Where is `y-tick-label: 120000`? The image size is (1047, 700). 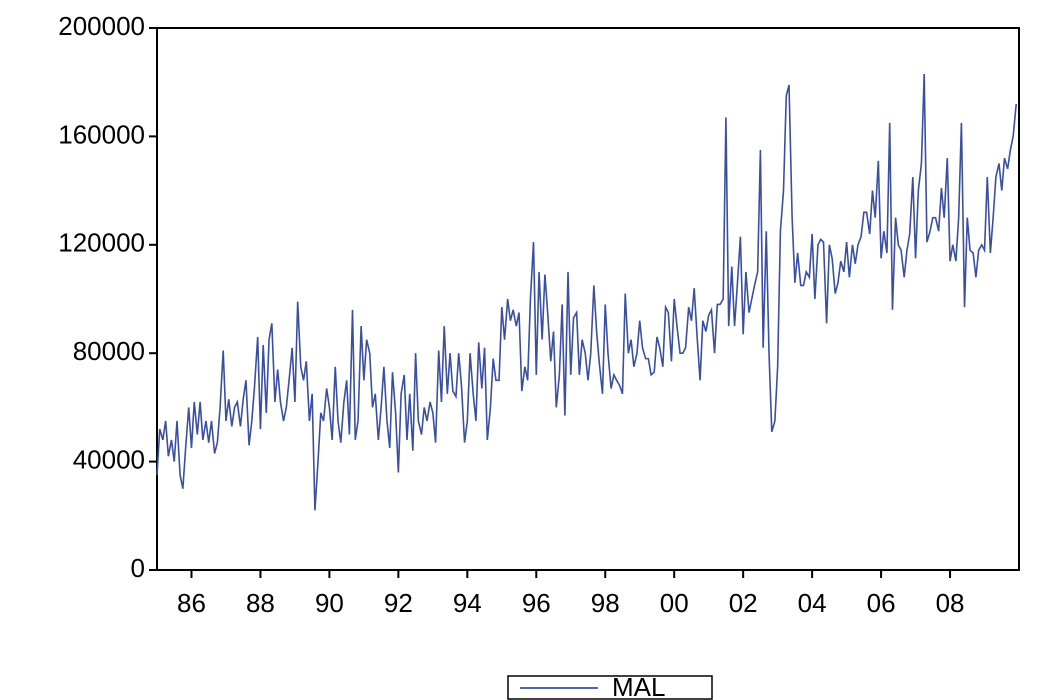
y-tick-label: 120000 is located at coordinates (101, 243).